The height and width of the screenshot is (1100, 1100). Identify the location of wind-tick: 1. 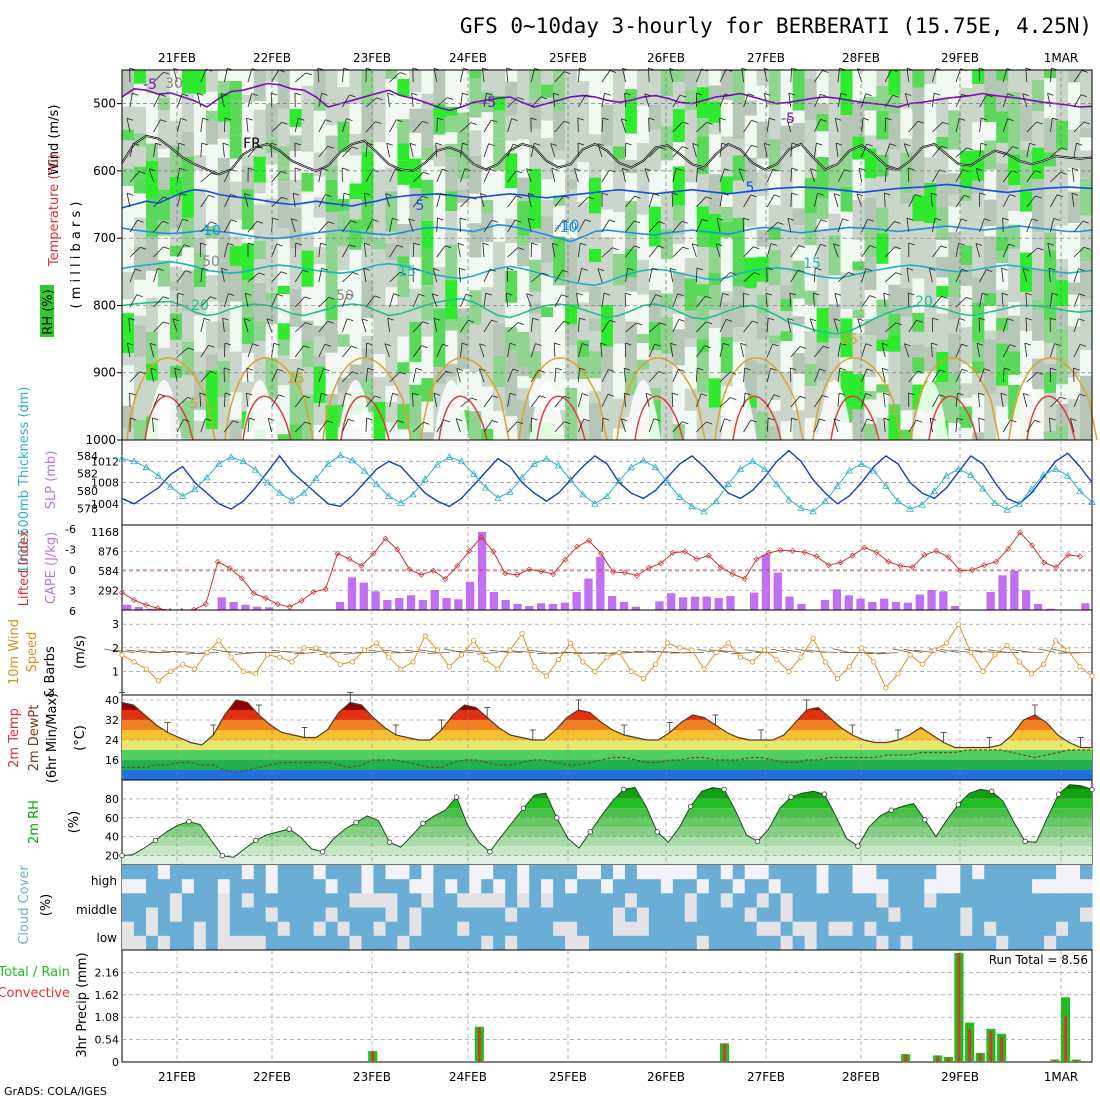
(115, 671).